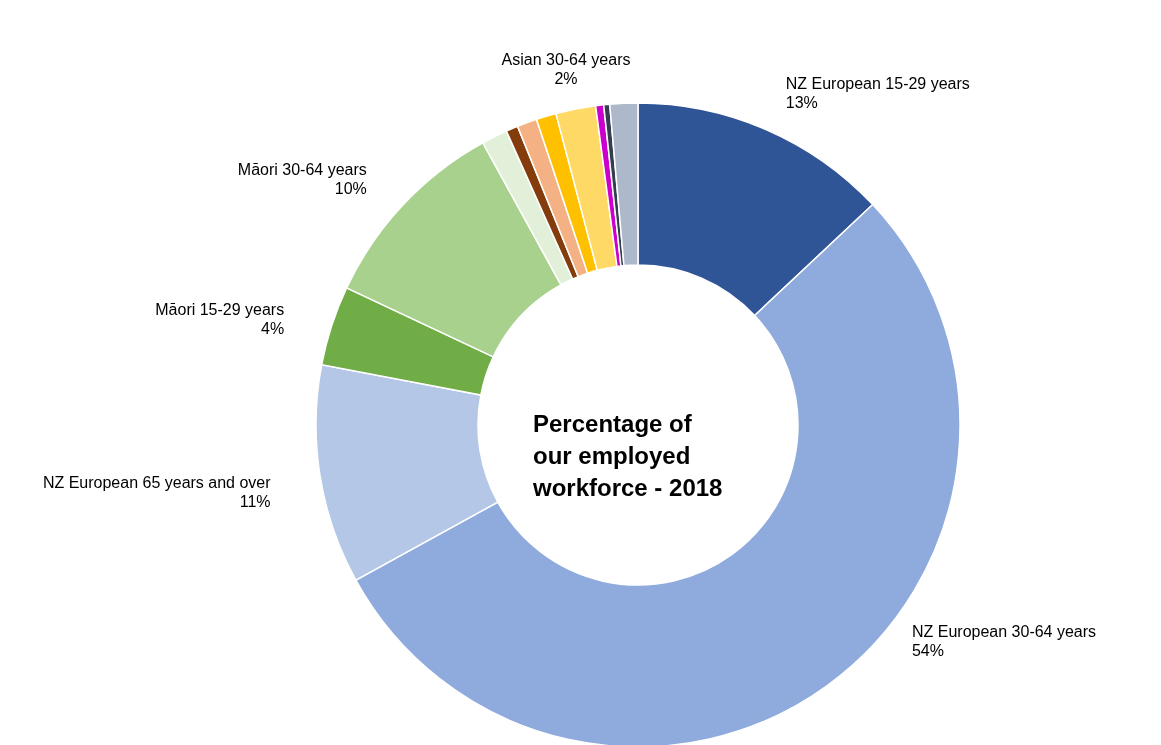 This screenshot has width=1161, height=745. What do you see at coordinates (627, 455) in the screenshot?
I see `text: Percentage of our employed workforce - 2018` at bounding box center [627, 455].